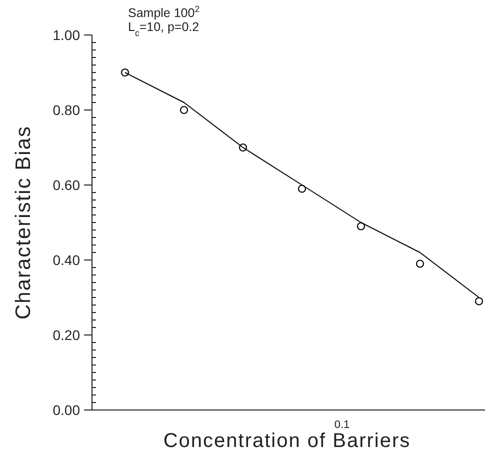 The image size is (485, 453). Describe the element at coordinates (66, 260) in the screenshot. I see `y-tick-label: 0.40` at that location.